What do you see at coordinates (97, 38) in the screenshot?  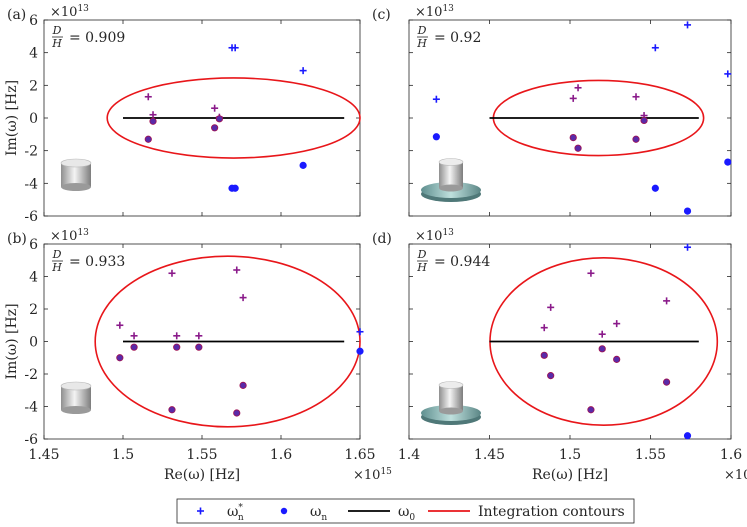 I see `ratio-value: = 0.909` at bounding box center [97, 38].